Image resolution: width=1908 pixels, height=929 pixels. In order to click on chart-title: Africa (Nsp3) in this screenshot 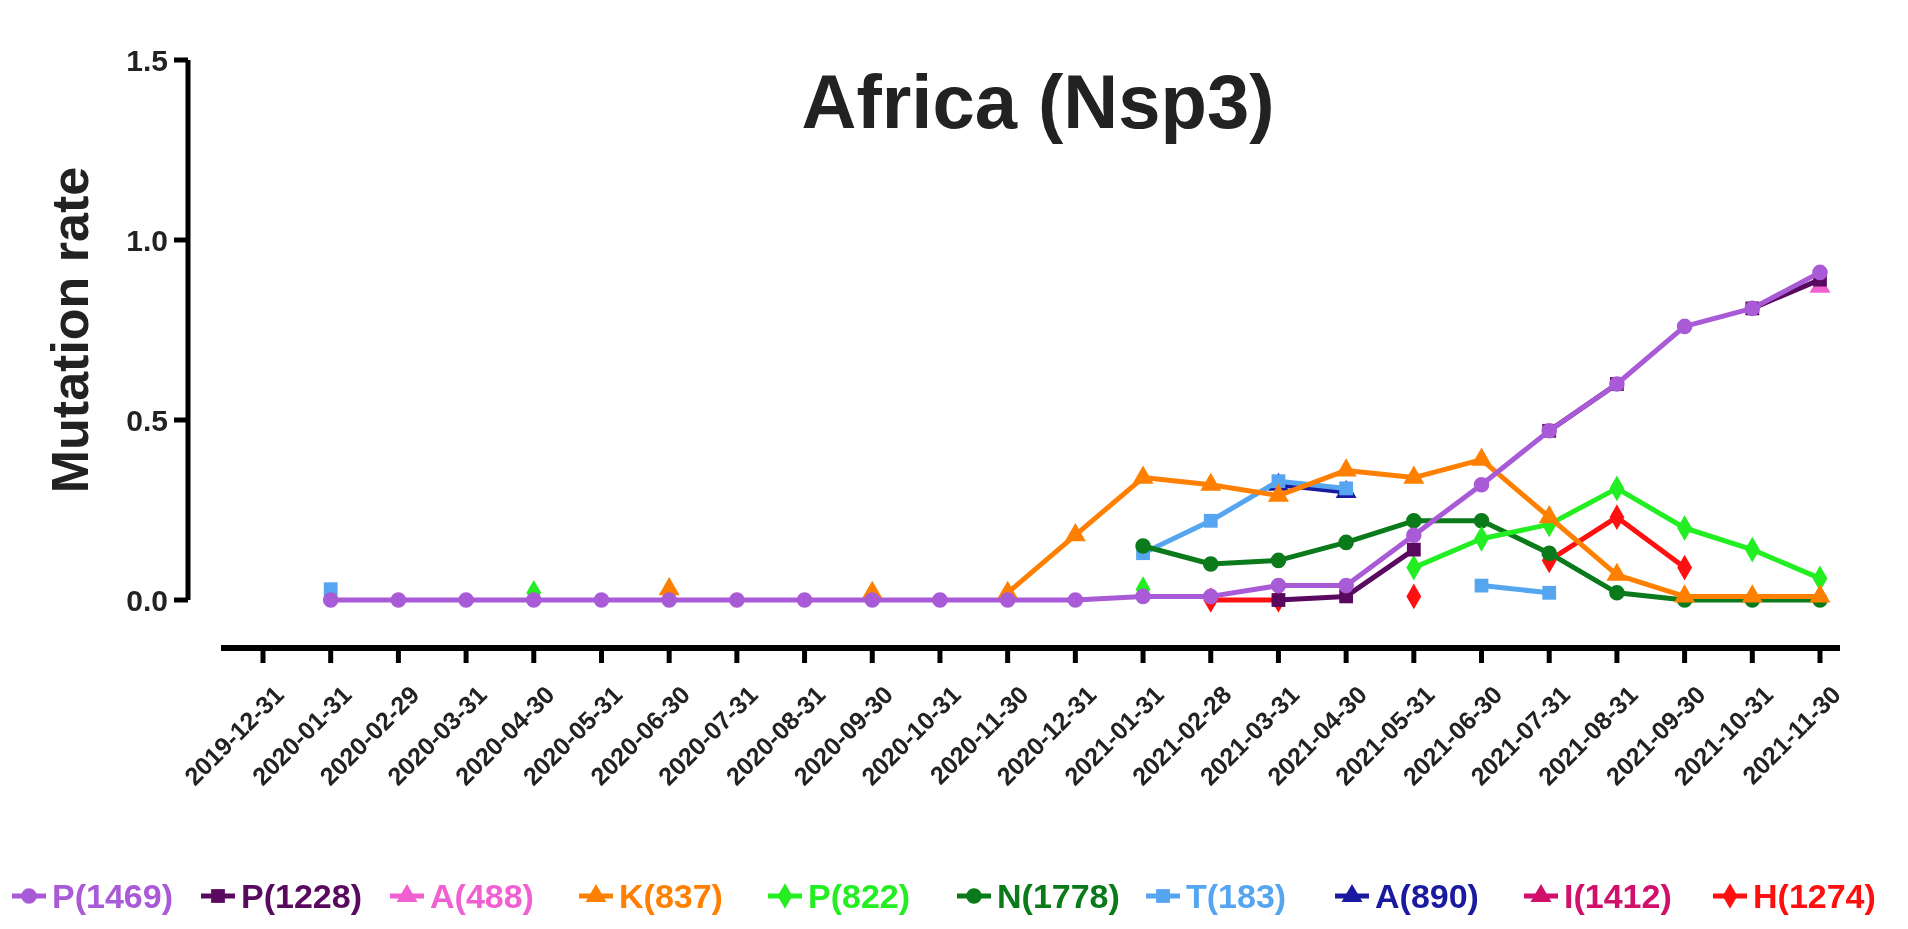, I will do `click(1038, 101)`.